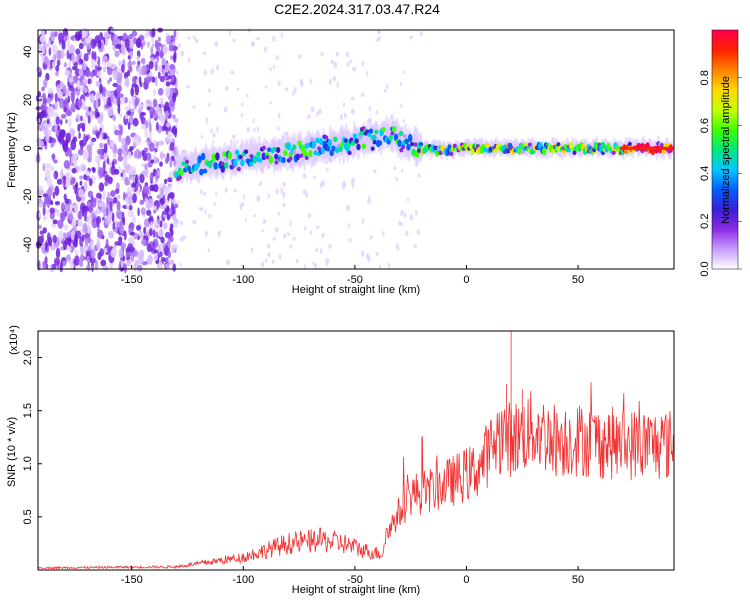  What do you see at coordinates (28, 100) in the screenshot?
I see `y-tick-label: 20` at bounding box center [28, 100].